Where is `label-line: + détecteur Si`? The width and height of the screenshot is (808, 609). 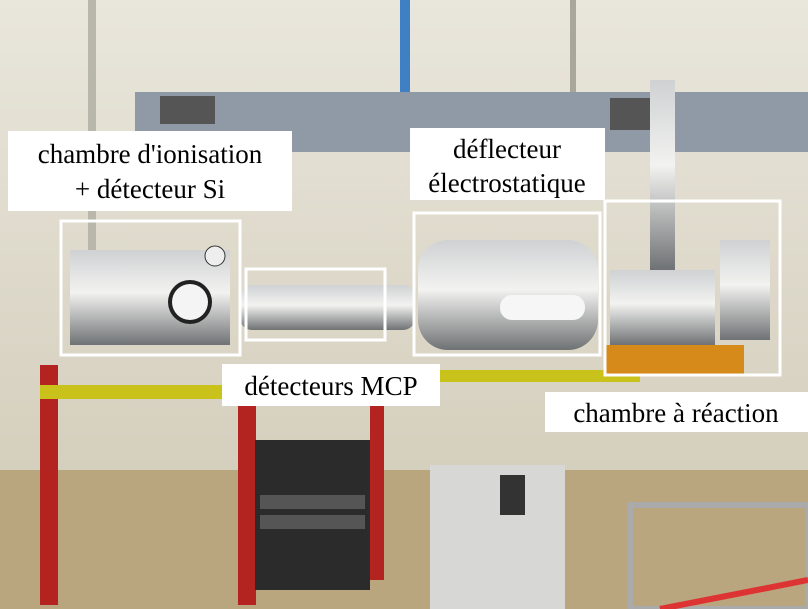
label-line: + détecteur Si is located at coordinates (150, 189).